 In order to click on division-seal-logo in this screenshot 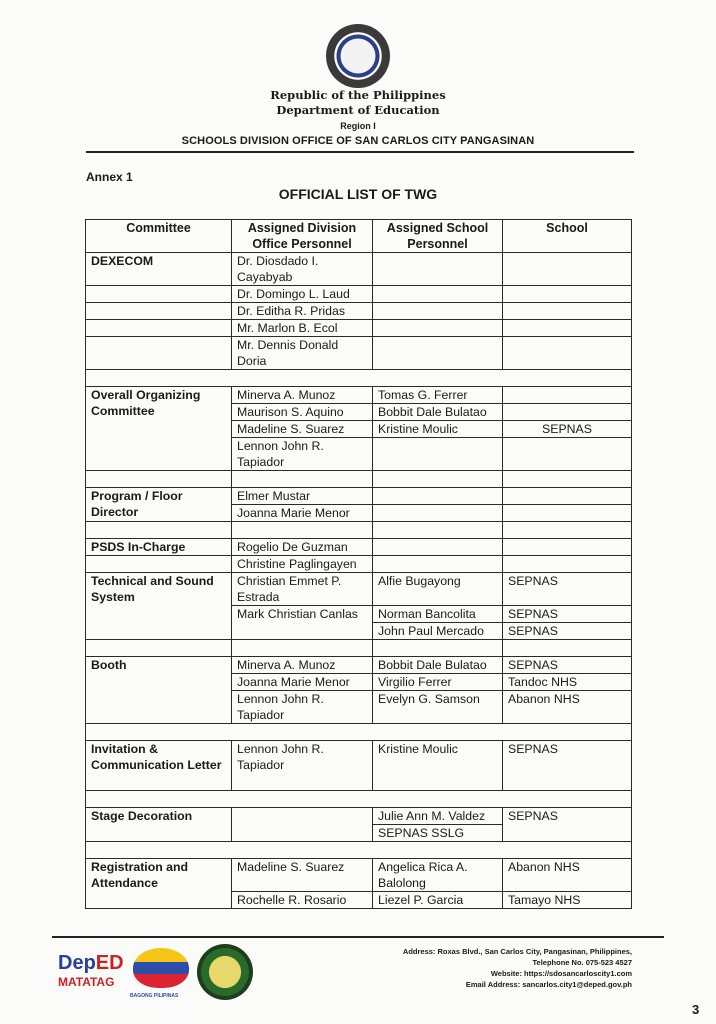, I will do `click(225, 972)`.